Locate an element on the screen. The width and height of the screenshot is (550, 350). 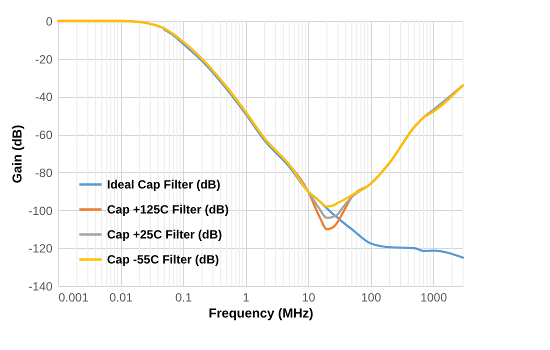
y-tick-label: -20 is located at coordinates (44, 59).